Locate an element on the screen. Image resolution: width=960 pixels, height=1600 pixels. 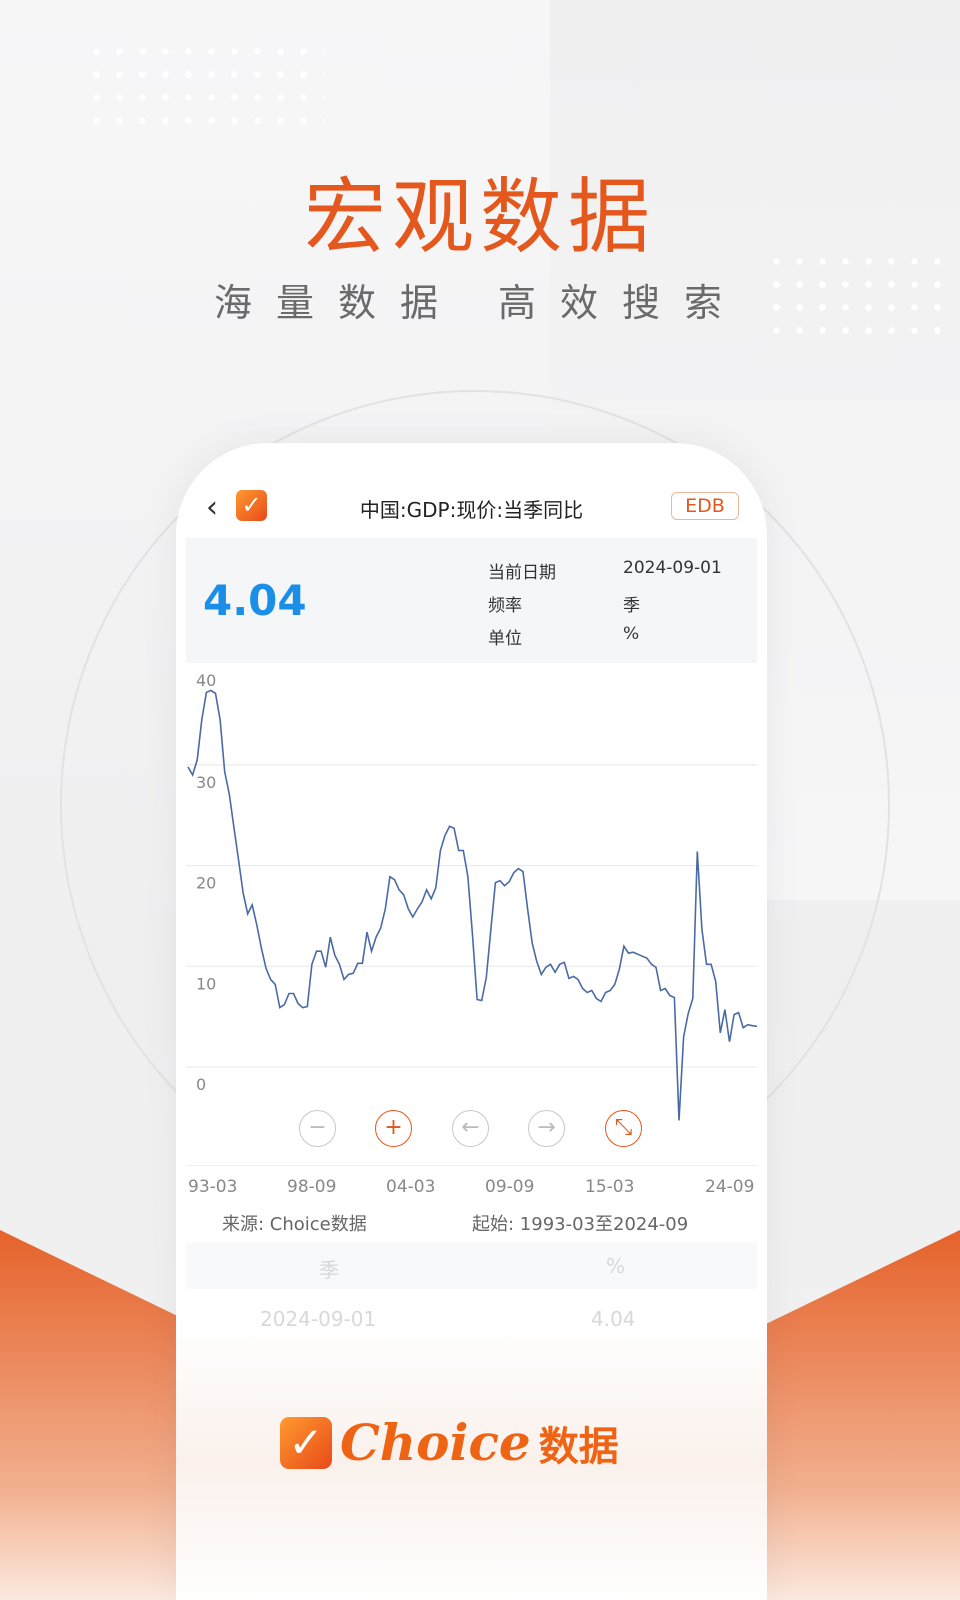
bottom-fade is located at coordinates (471, 1461).